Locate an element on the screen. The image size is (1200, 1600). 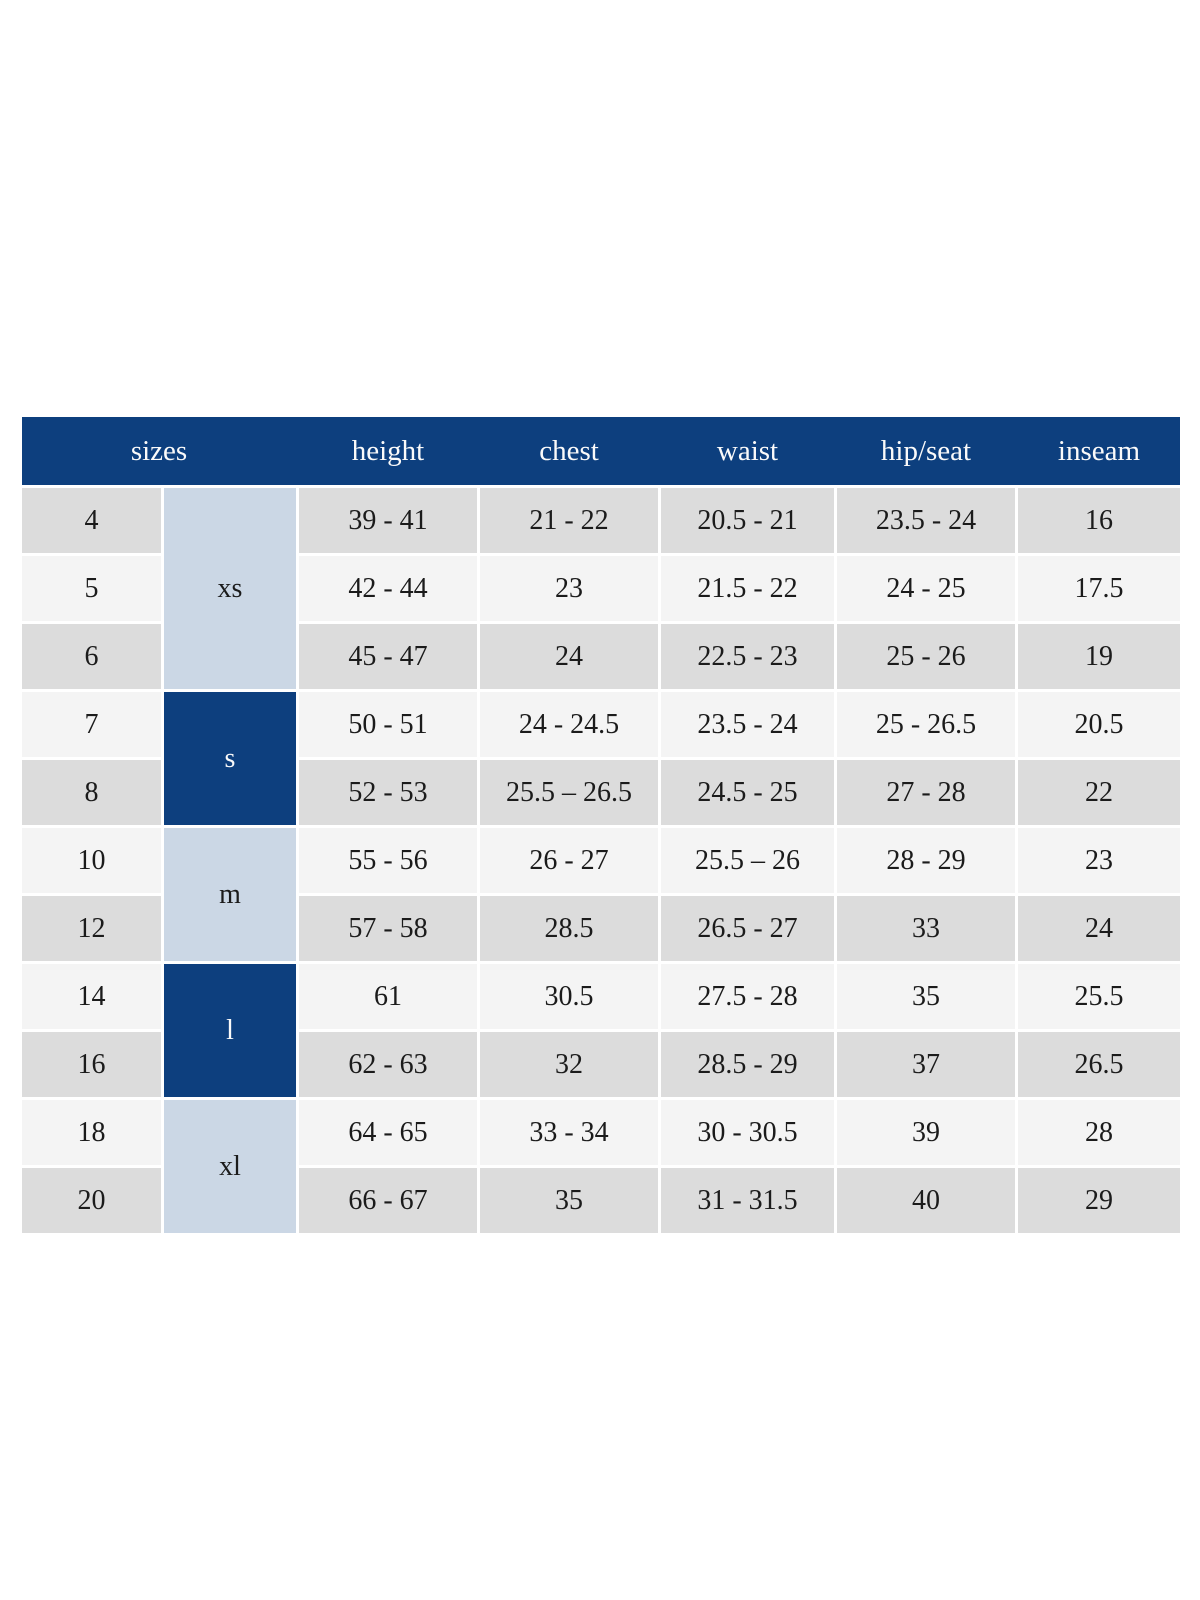
waist-cell: 23.5 - 24 is located at coordinates (747, 724).